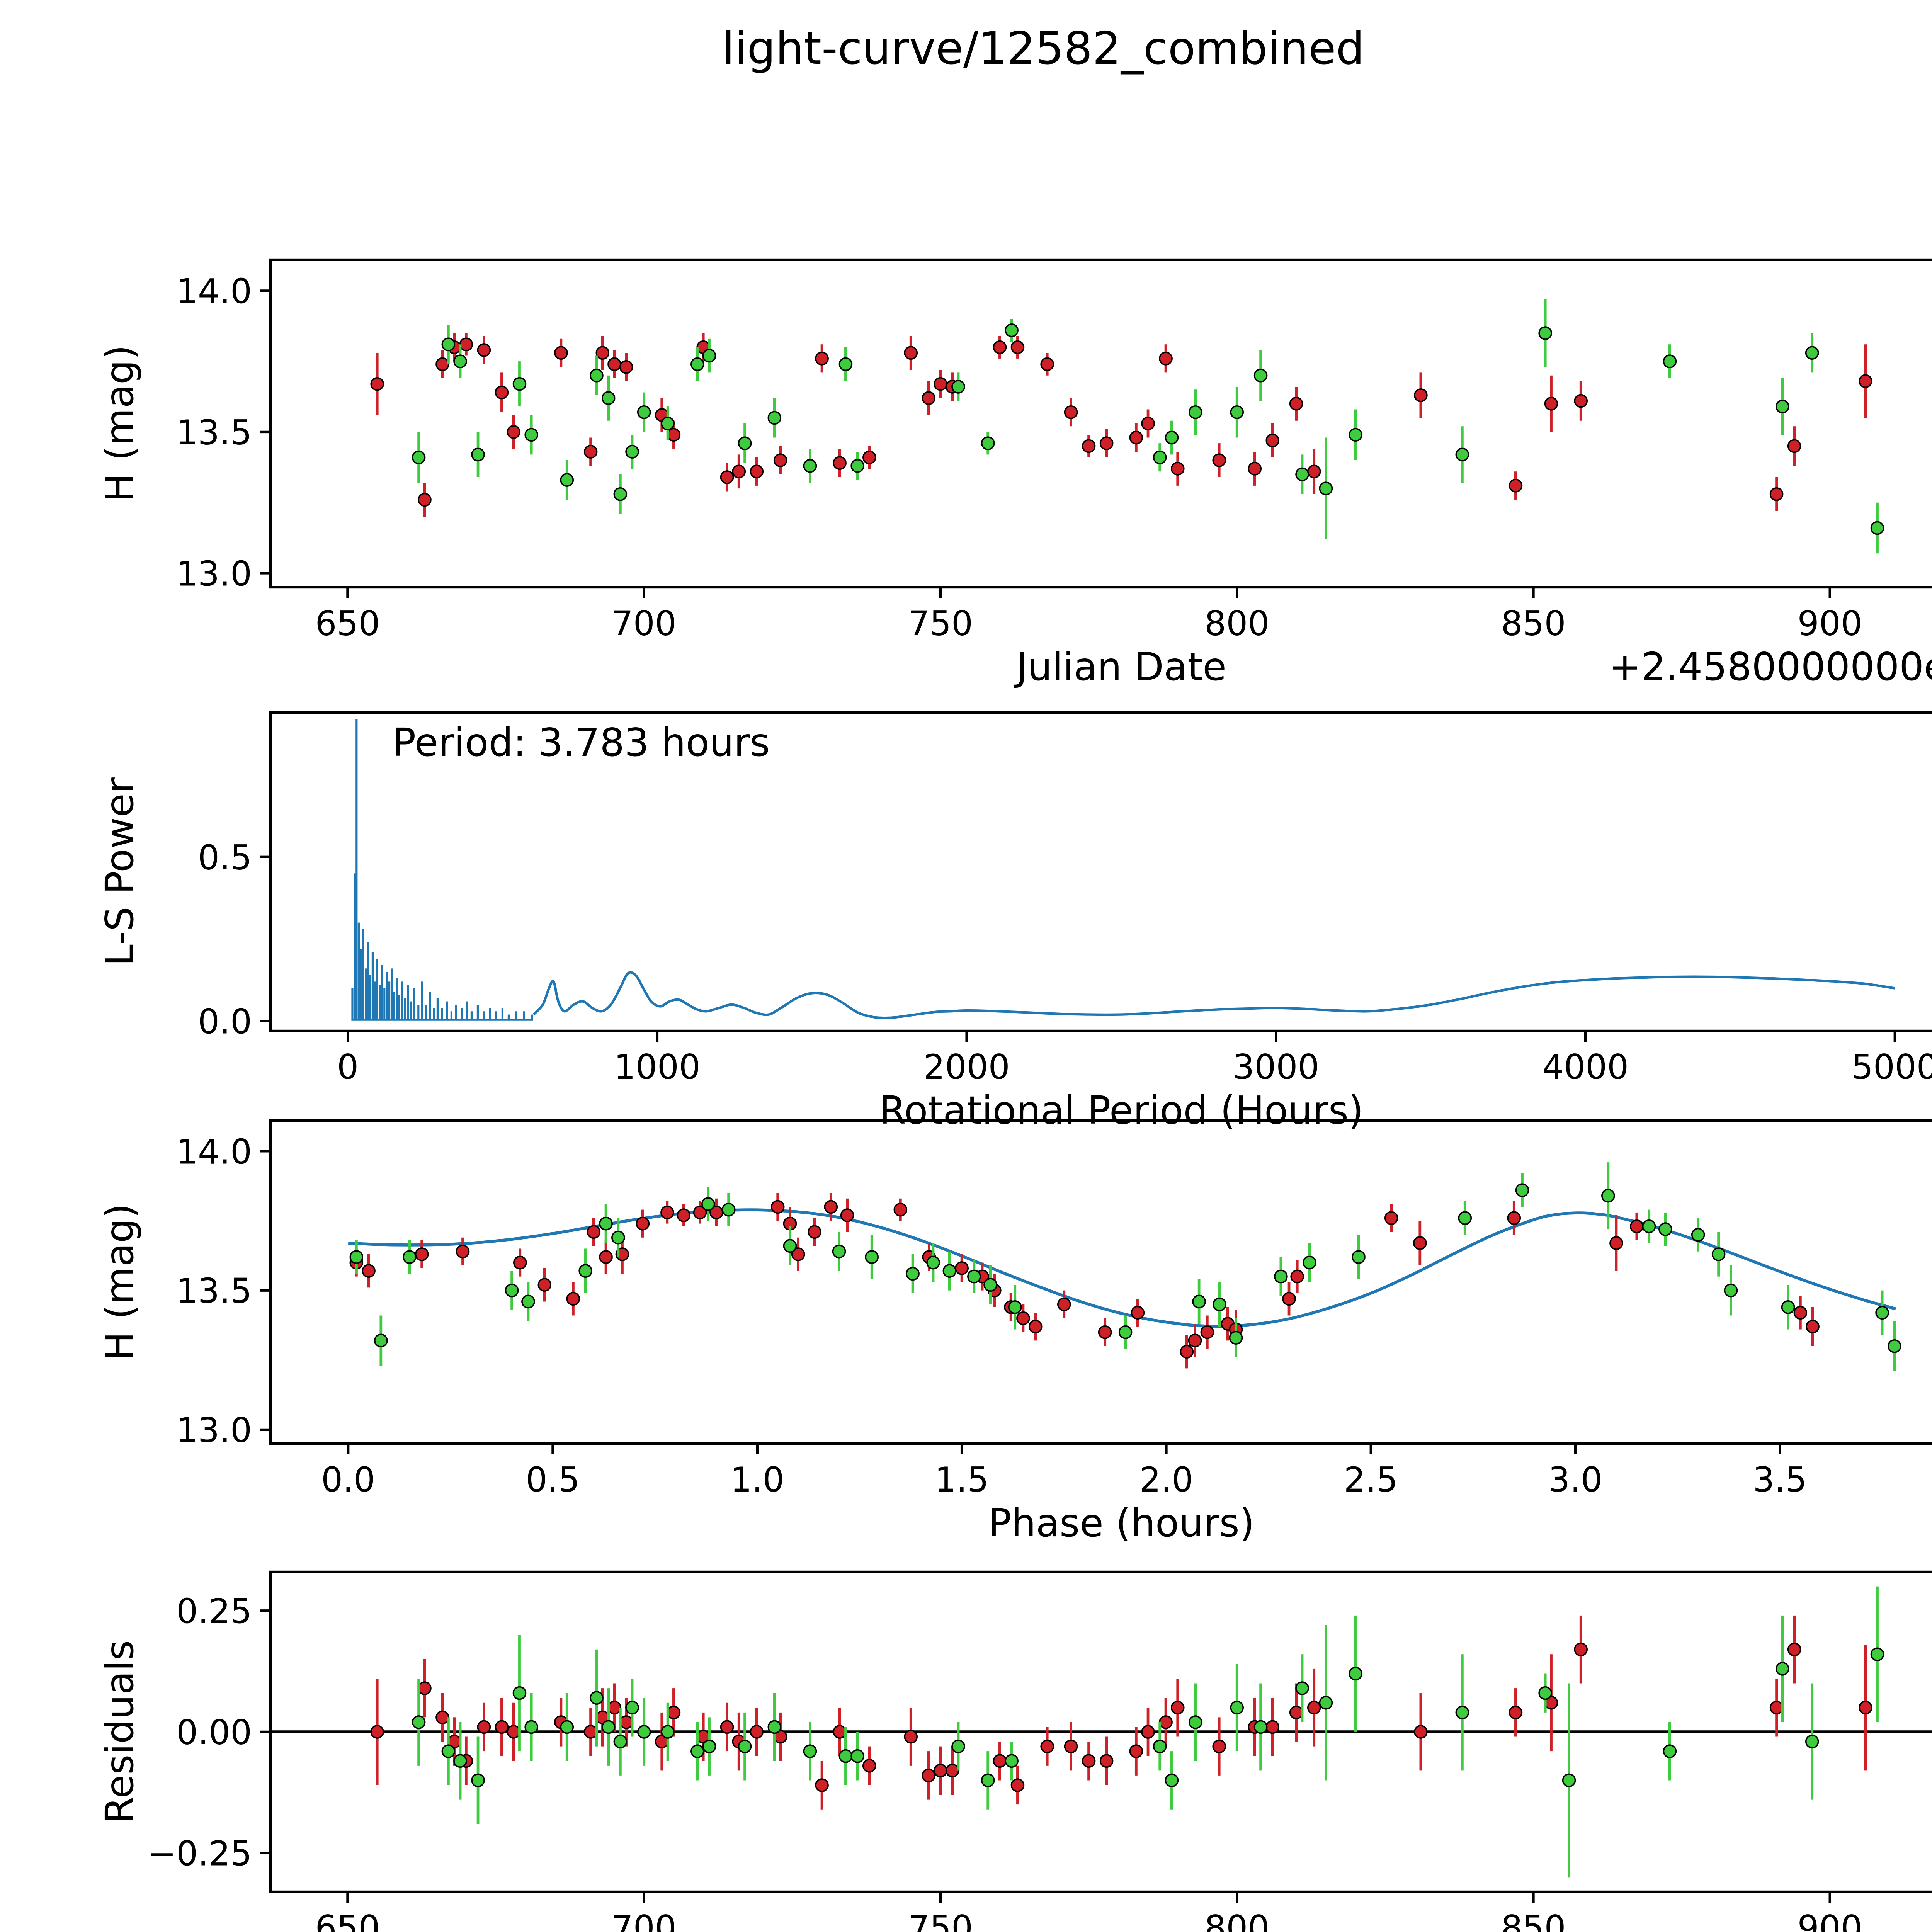 This screenshot has height=1932, width=1932. I want to click on y-tick-label: 13.0, so click(214, 574).